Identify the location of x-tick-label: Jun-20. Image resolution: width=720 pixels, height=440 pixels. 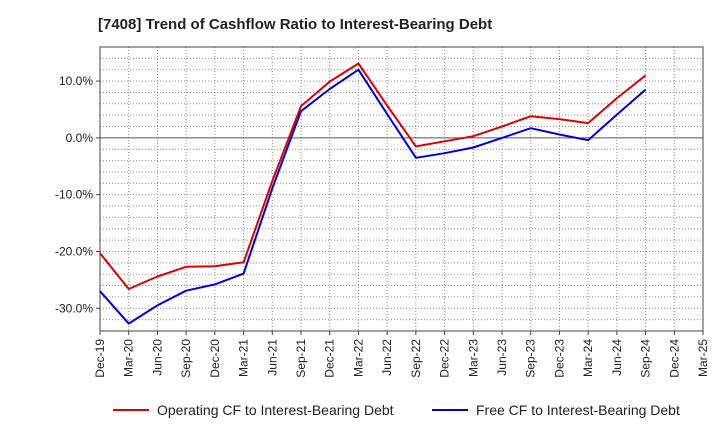
(157, 357).